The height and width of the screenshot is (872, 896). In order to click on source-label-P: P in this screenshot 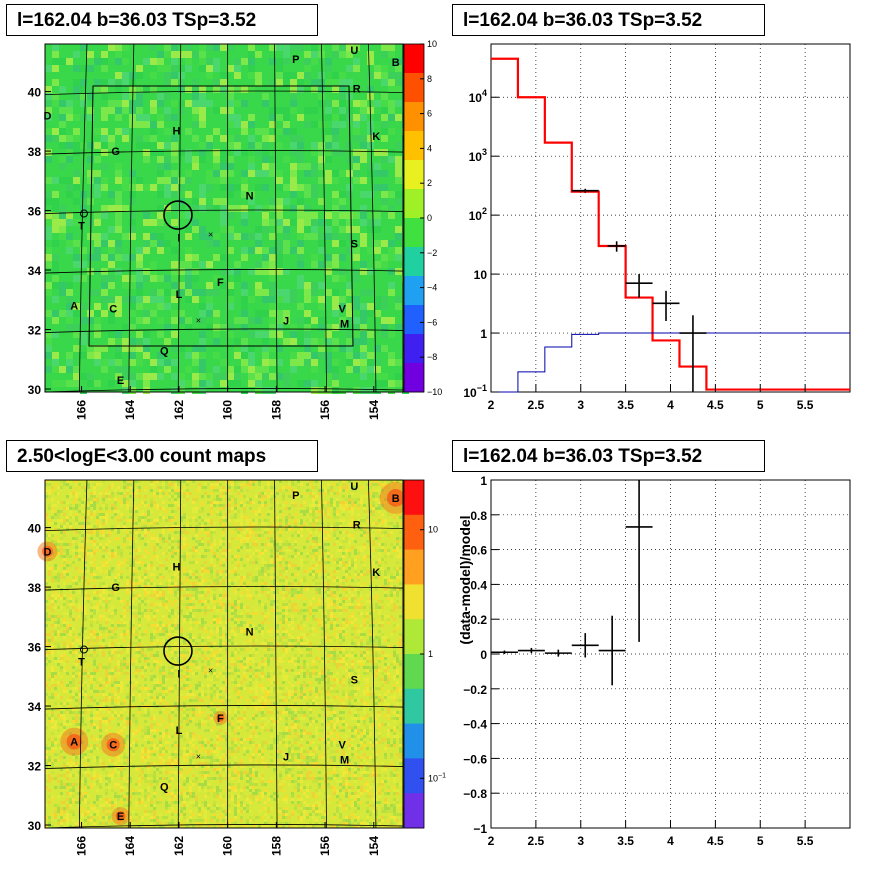, I will do `click(295, 60)`.